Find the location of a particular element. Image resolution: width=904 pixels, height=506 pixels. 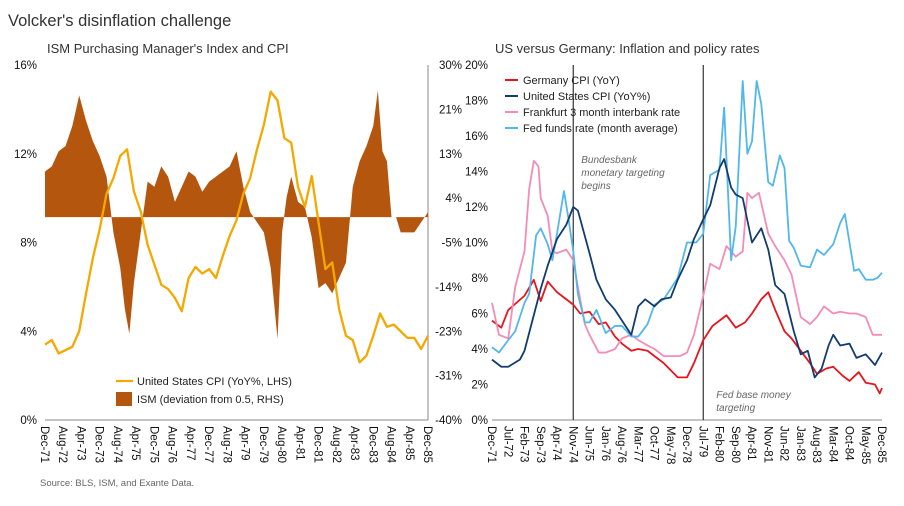

y-tick-label: 14% is located at coordinates (476, 173).